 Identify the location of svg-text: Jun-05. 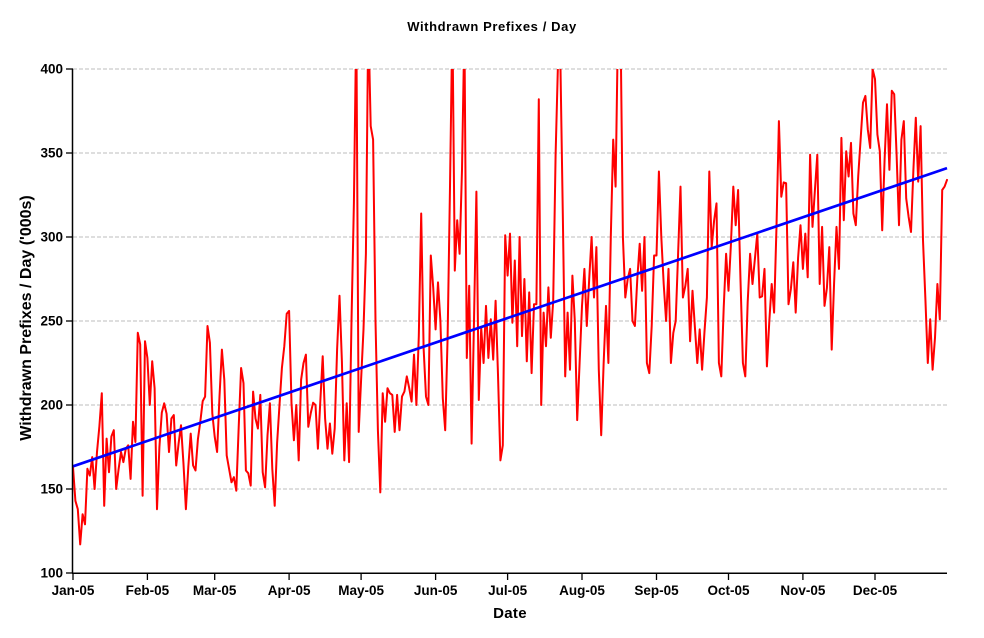
(436, 590).